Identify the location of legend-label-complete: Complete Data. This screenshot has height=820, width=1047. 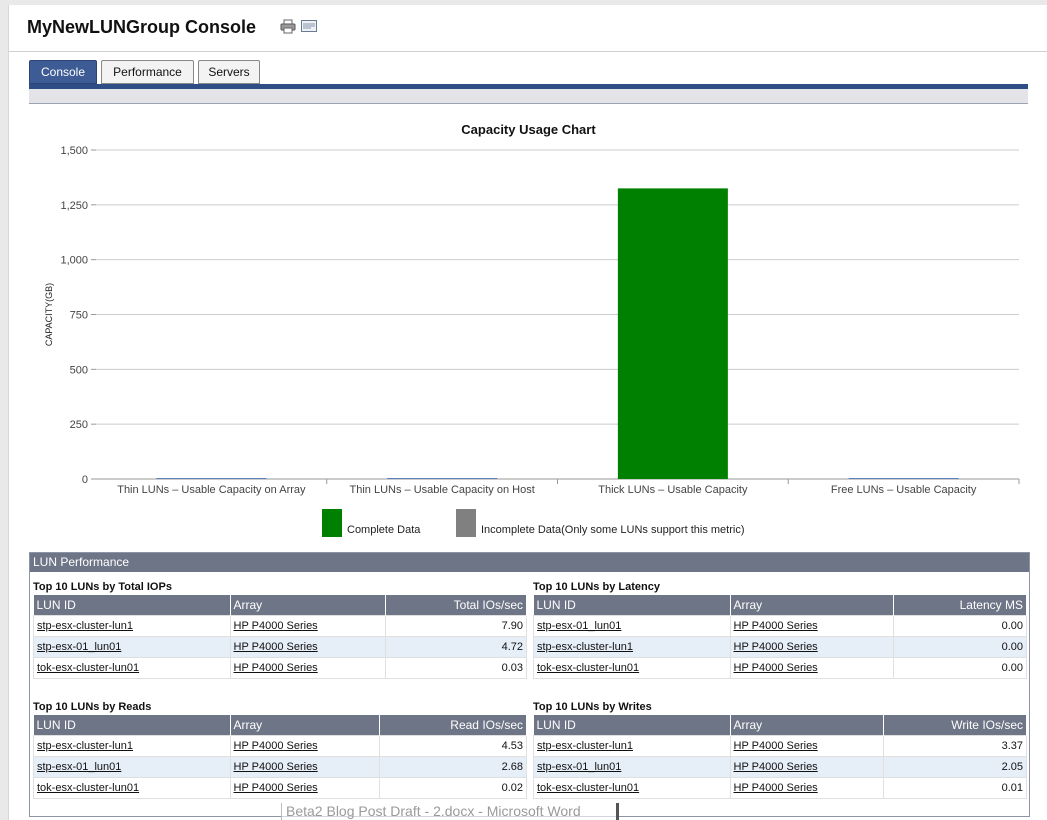
(384, 530).